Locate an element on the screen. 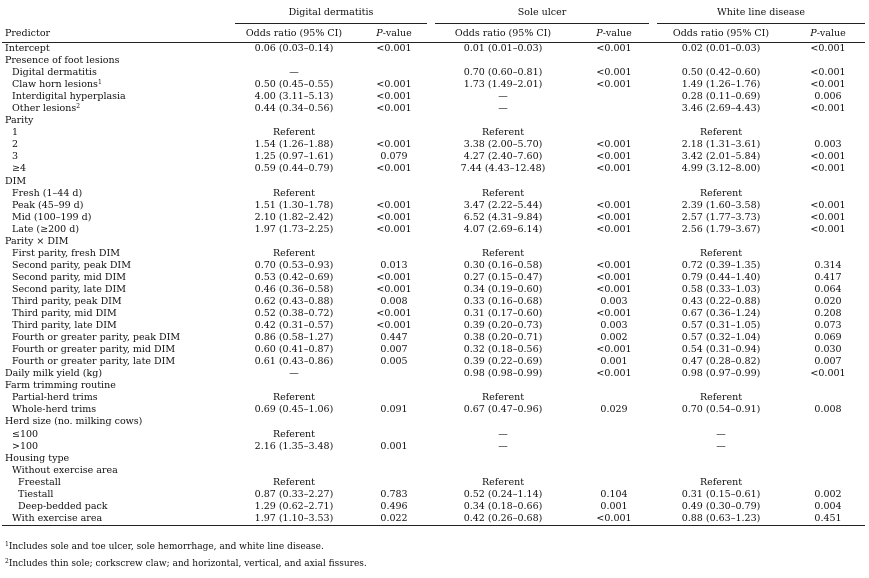  p-column-header-su: P-value is located at coordinates (614, 34).